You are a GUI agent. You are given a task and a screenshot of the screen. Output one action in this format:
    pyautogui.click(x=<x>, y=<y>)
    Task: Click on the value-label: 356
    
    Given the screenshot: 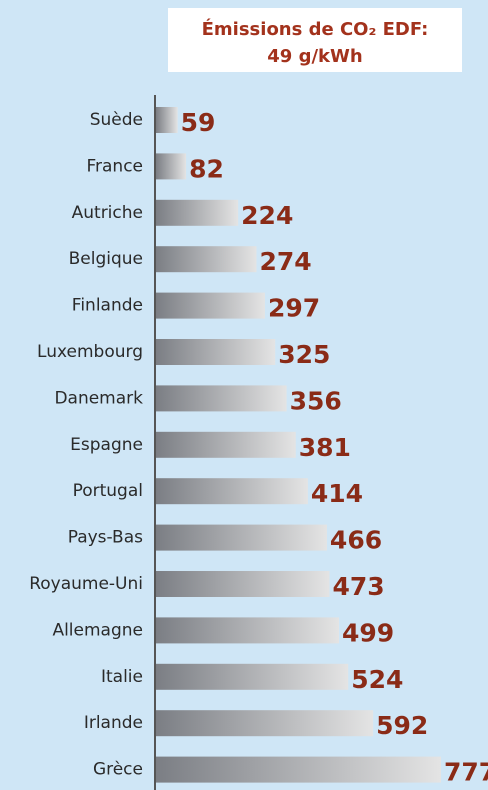 What is the action you would take?
    pyautogui.click(x=316, y=400)
    